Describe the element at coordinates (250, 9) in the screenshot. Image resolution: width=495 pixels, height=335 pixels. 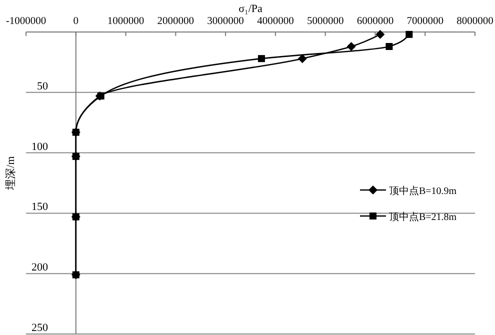
I see `x-axis-title: σ₁/Pa` at that location.